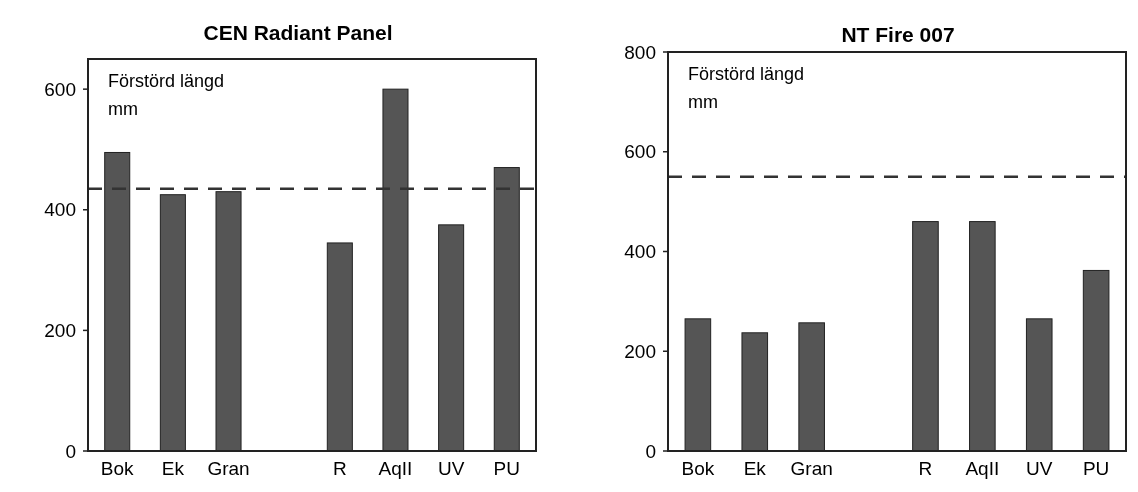  I want to click on chart-title: CEN Radiant Panel, so click(298, 32).